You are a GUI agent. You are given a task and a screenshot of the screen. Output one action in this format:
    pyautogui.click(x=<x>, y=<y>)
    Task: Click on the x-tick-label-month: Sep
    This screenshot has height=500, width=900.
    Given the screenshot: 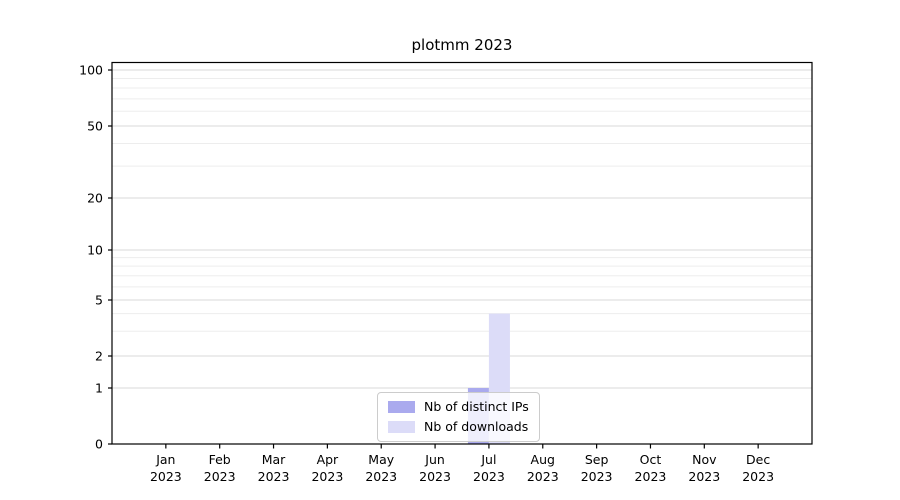 What is the action you would take?
    pyautogui.click(x=597, y=459)
    